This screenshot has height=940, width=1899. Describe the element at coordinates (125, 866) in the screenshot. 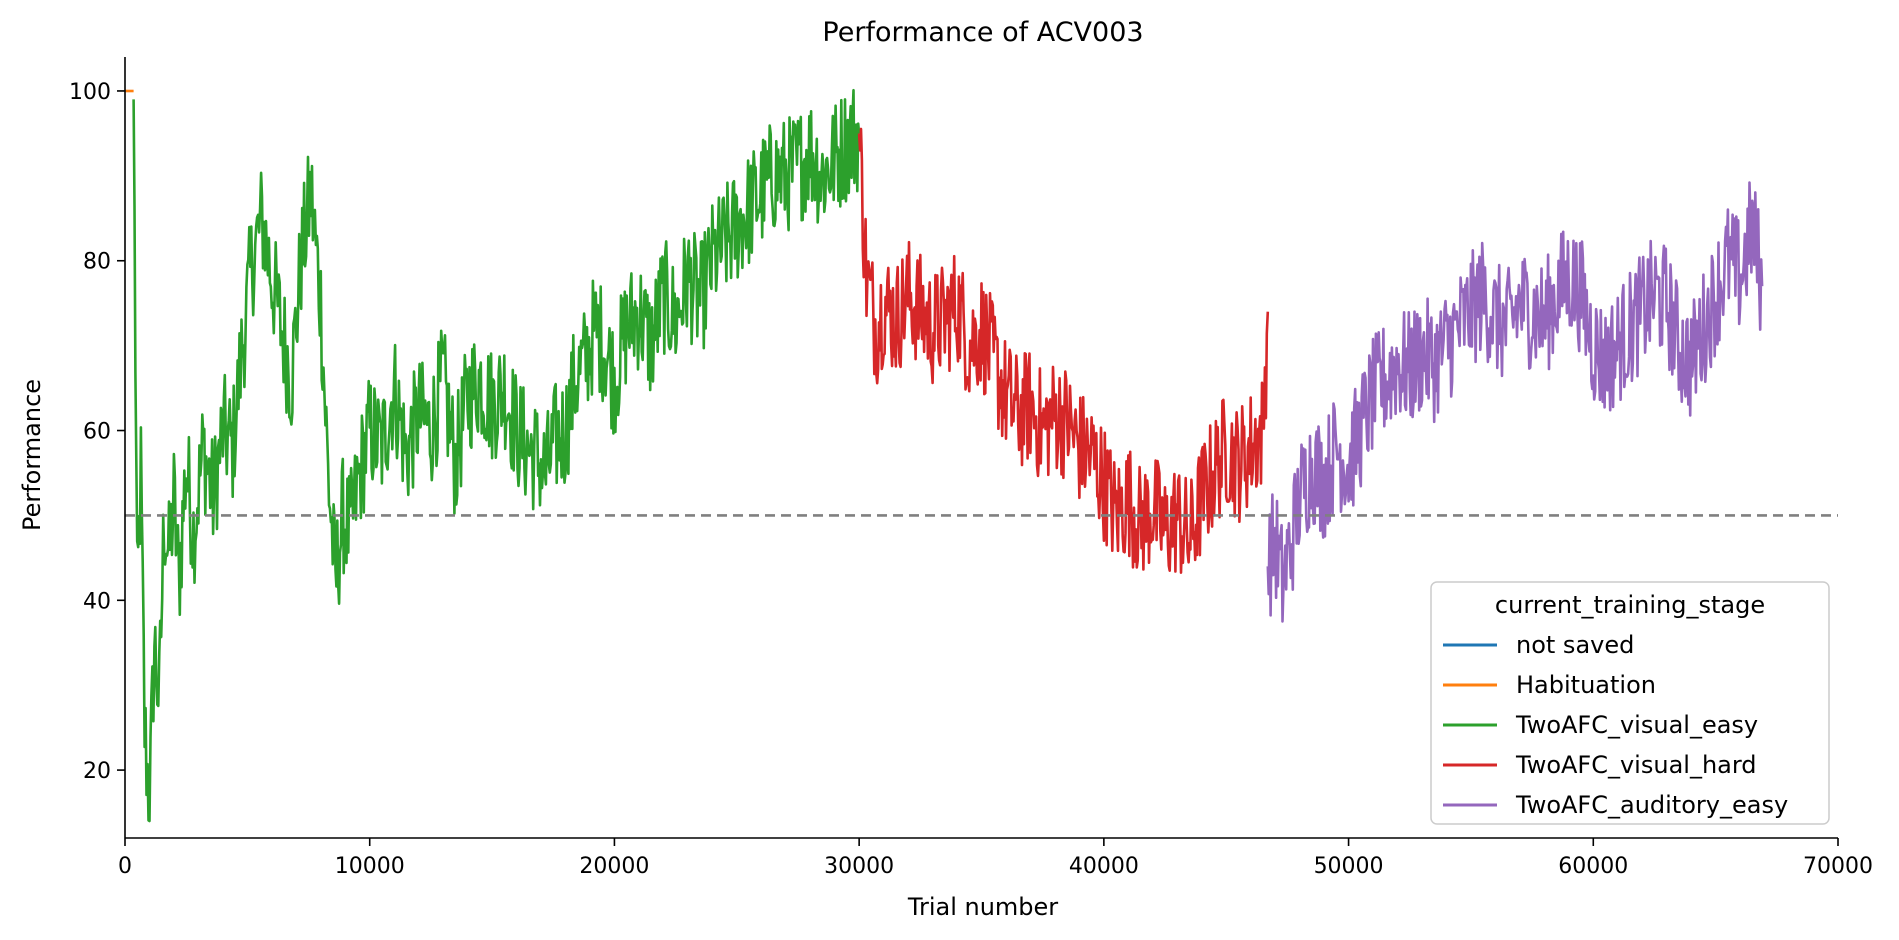

I see `x-tick-label: 0` at that location.